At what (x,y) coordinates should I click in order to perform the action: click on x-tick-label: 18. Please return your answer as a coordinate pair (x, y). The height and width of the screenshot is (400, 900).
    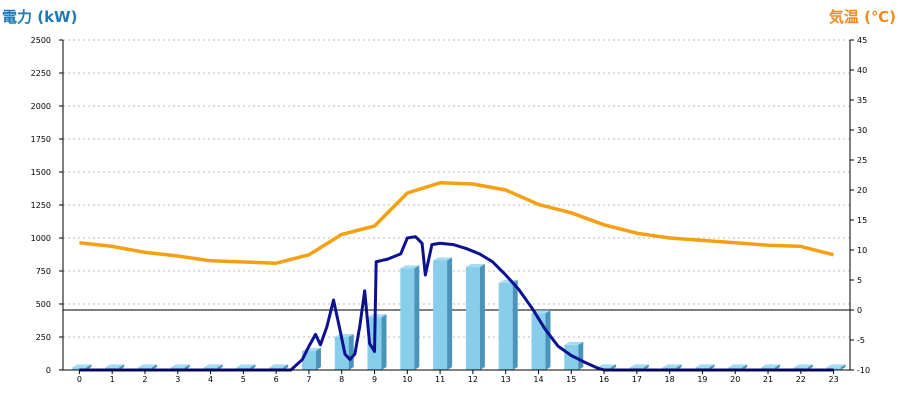
    Looking at the image, I should click on (670, 379).